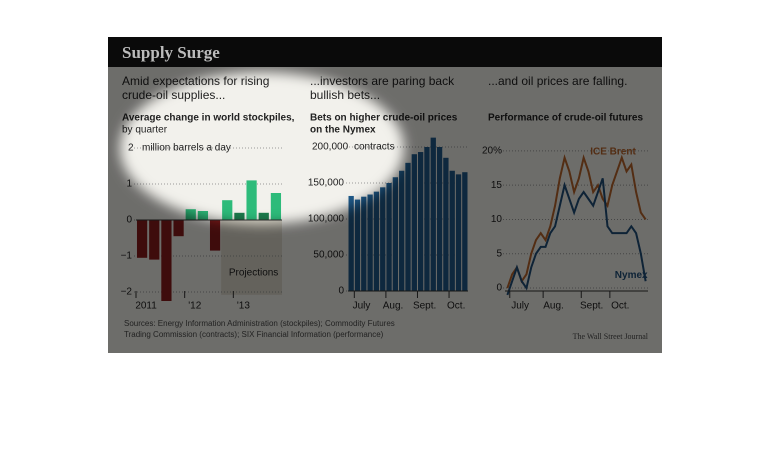 The image size is (770, 453). What do you see at coordinates (611, 336) in the screenshot?
I see `credit: The Wall Street Journal` at bounding box center [611, 336].